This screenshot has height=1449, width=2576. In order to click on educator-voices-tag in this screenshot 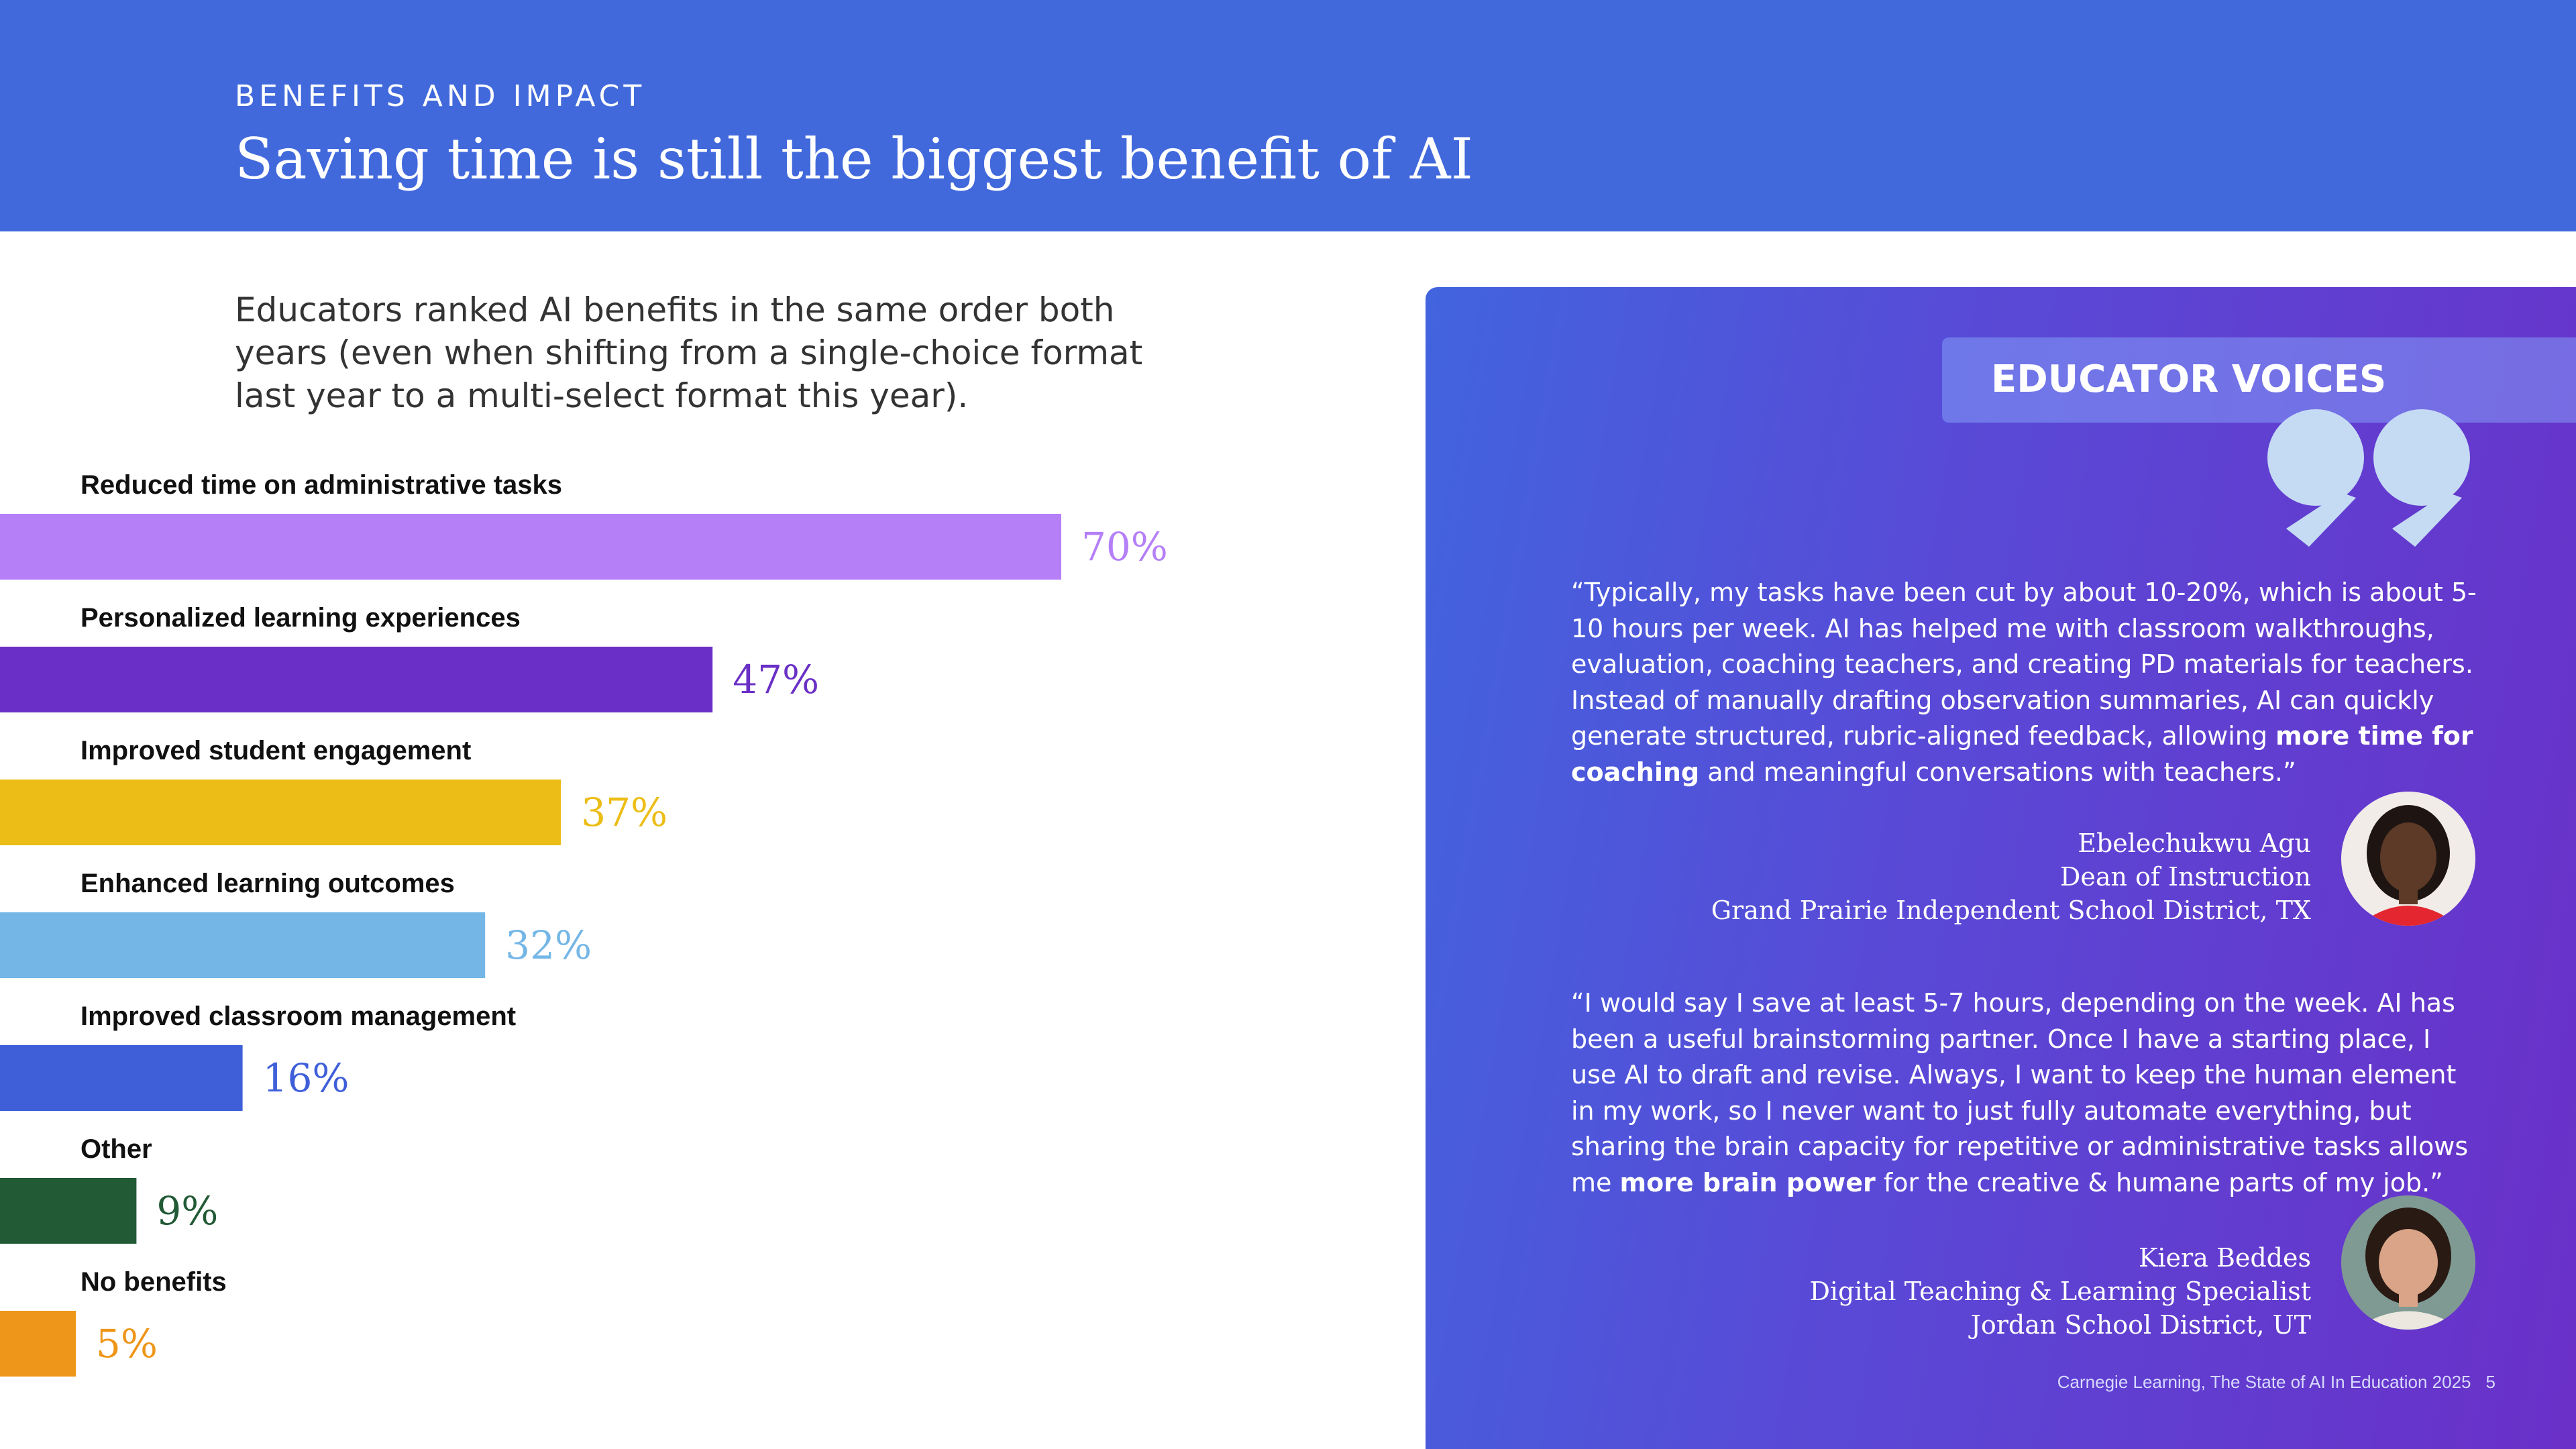, I will do `click(2259, 380)`.